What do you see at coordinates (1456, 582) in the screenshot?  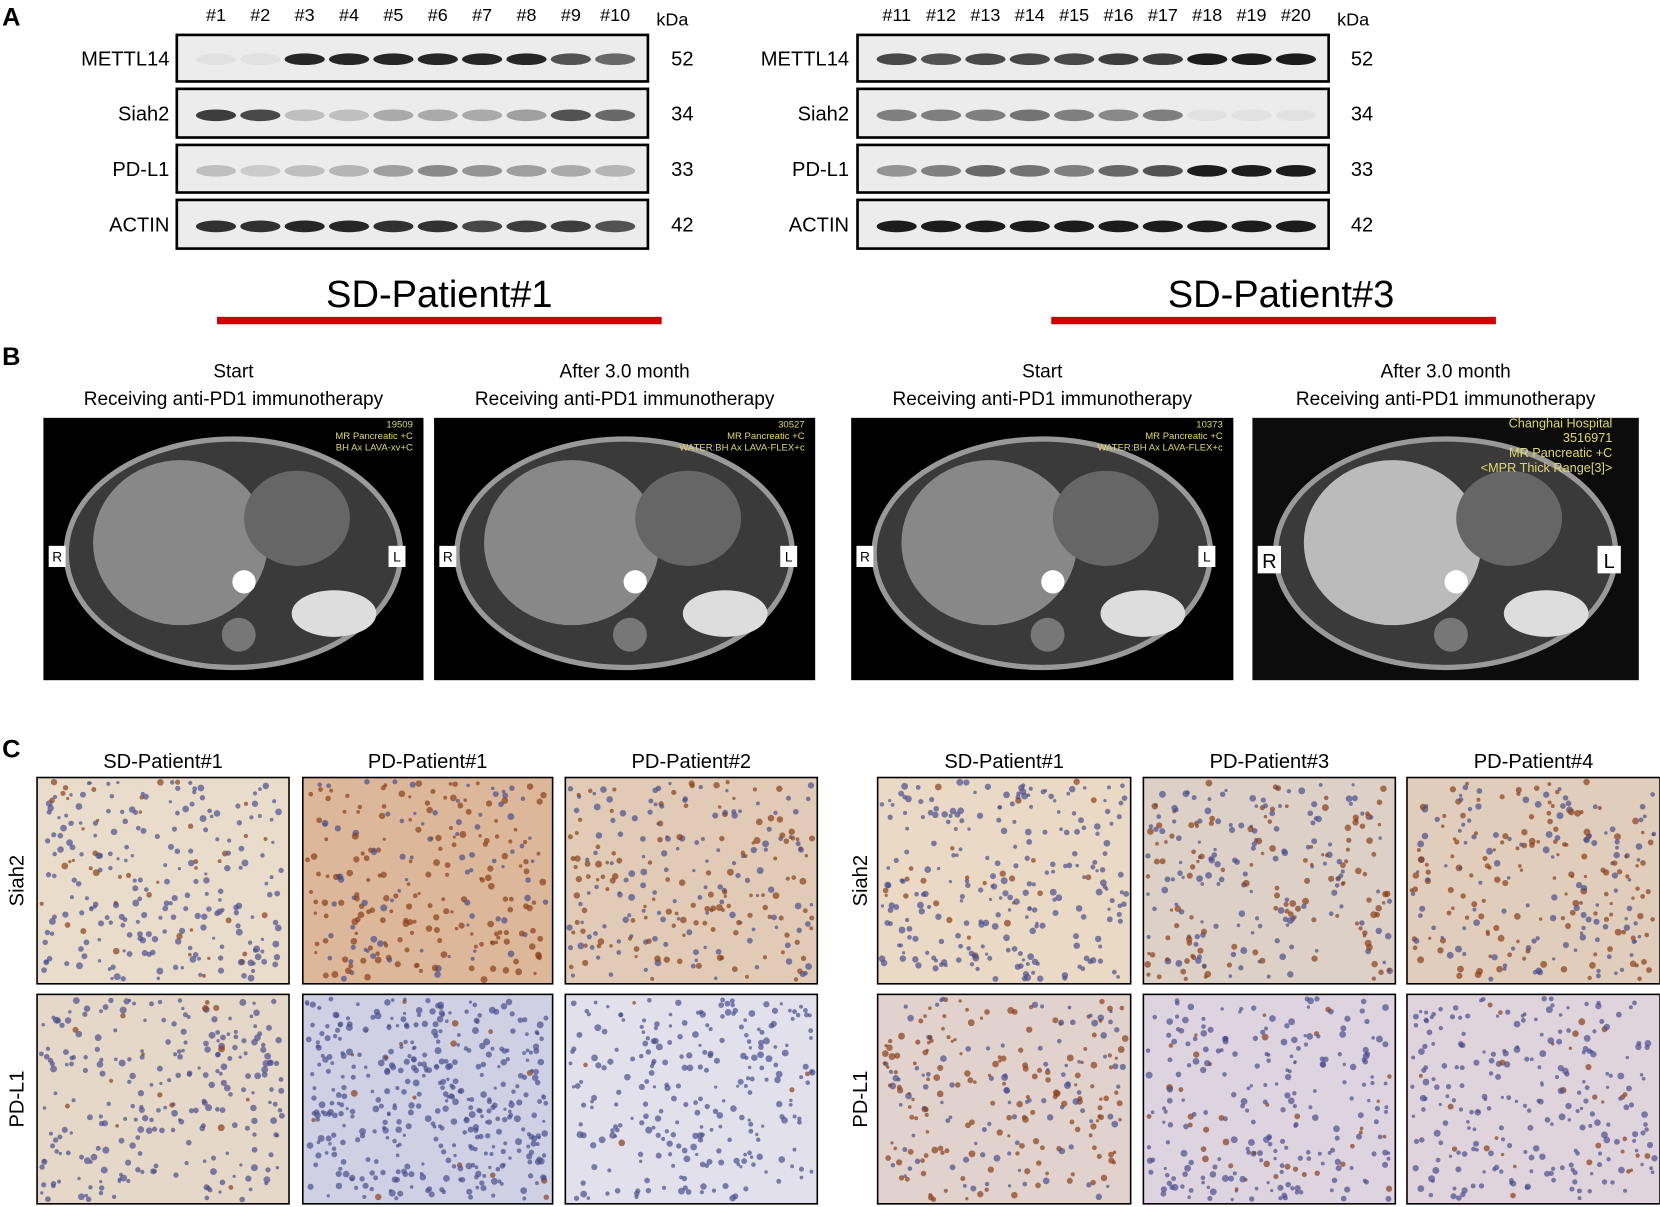 I see `aorta` at bounding box center [1456, 582].